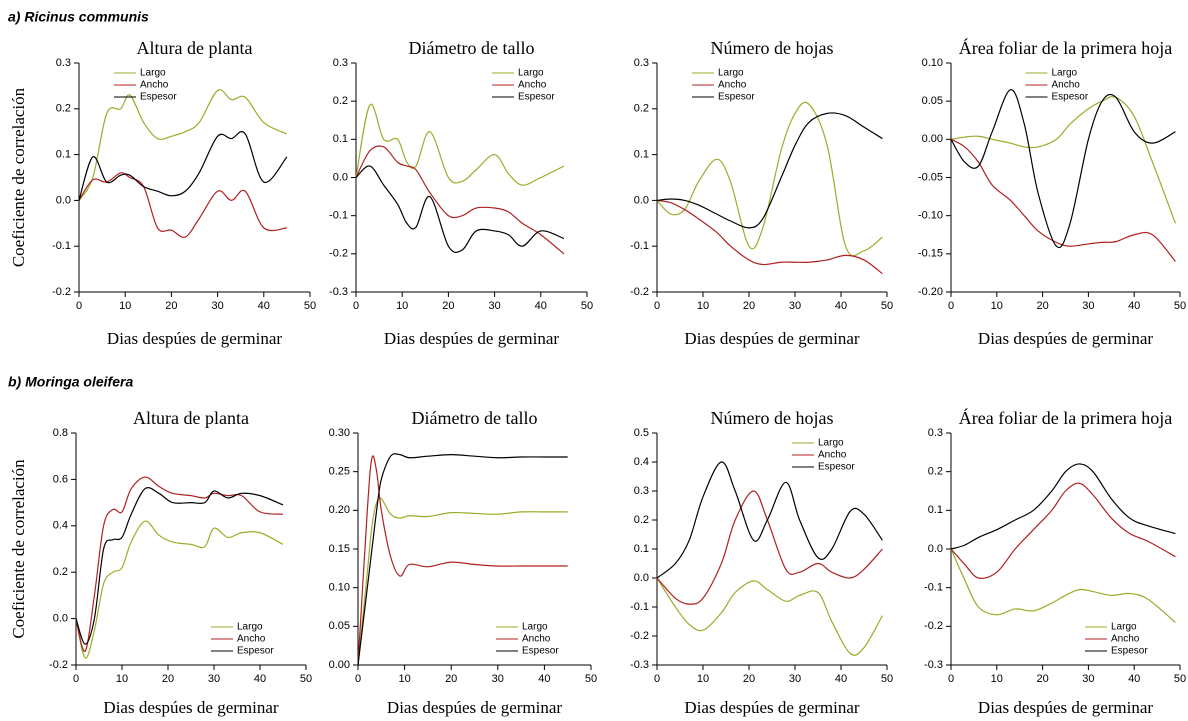 This screenshot has width=1188, height=721. Describe the element at coordinates (339, 433) in the screenshot. I see `y-tick-label: 0.30` at that location.